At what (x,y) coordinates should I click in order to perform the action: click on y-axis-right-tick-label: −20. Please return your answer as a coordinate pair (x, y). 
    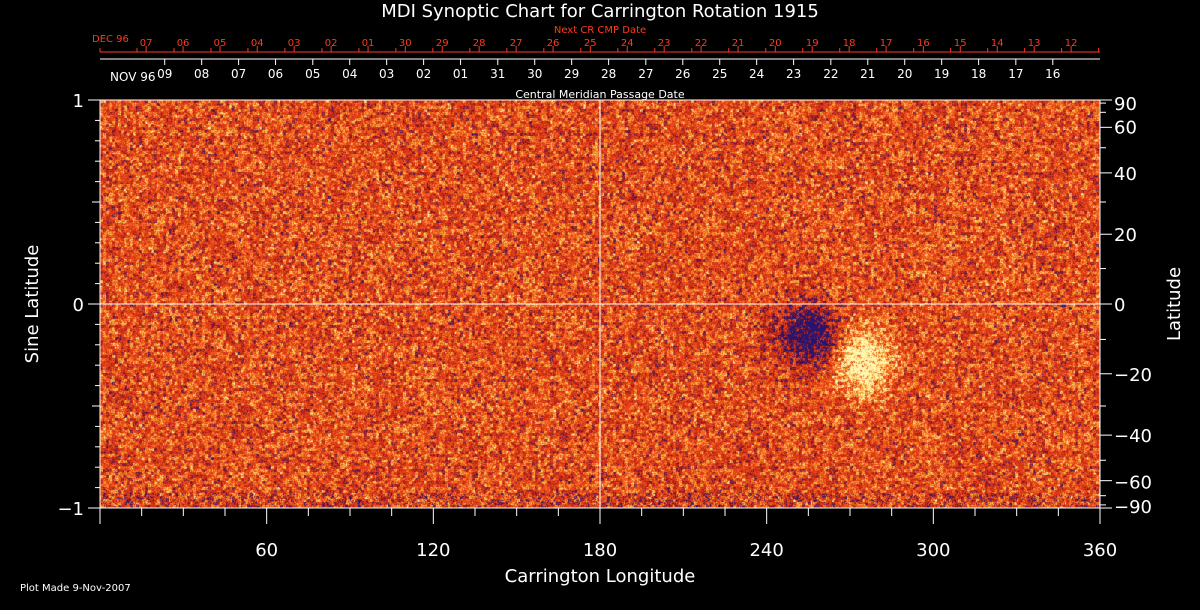
    Looking at the image, I should click on (1133, 375).